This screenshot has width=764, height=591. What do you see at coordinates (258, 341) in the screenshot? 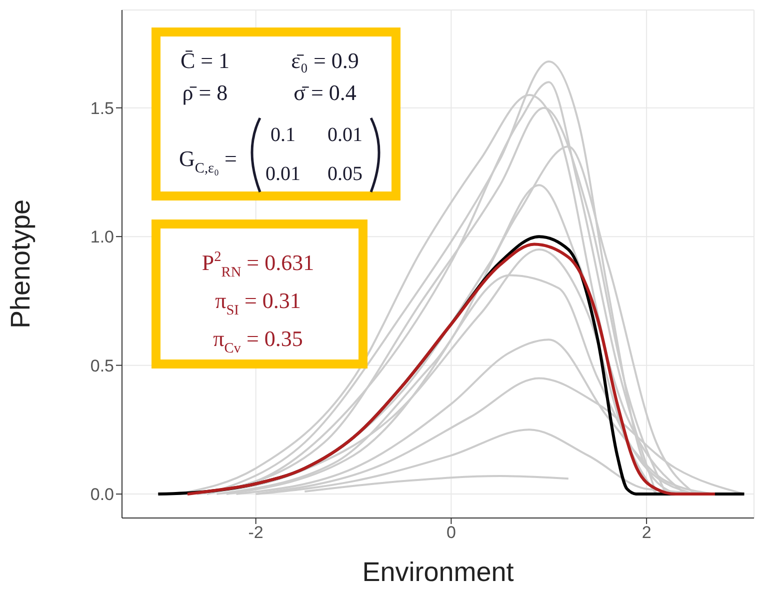
I see `annotation: π$_{Cv}$ = 0.35` at bounding box center [258, 341].